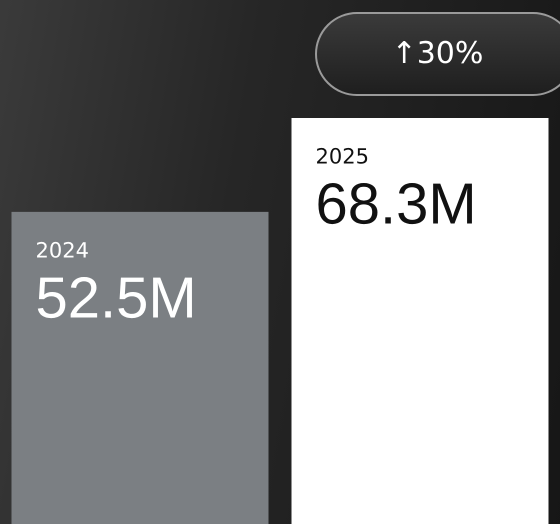 This screenshot has height=524, width=560. Describe the element at coordinates (342, 156) in the screenshot. I see `x-tick-label: 2025` at that location.